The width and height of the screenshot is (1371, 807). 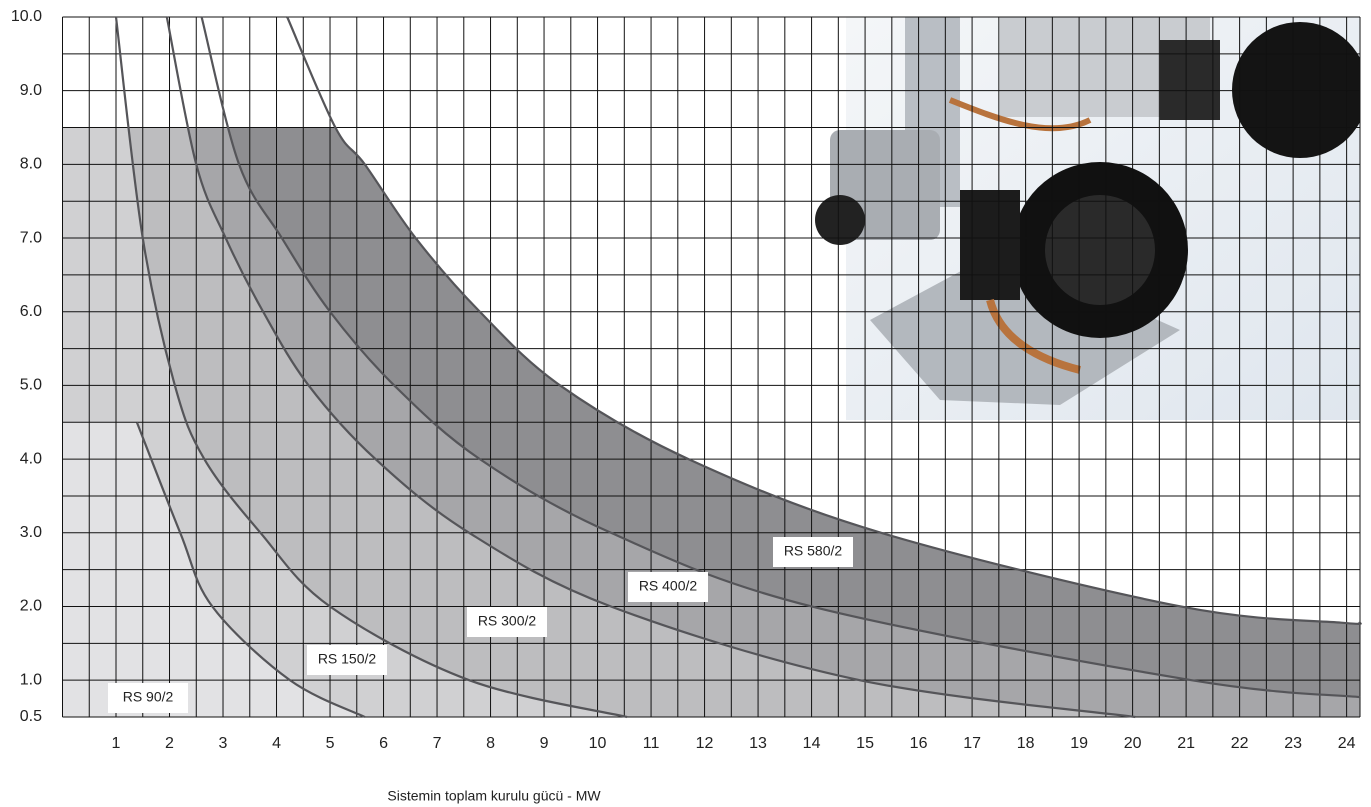 I want to click on x-tick-label: 5, so click(x=330, y=743).